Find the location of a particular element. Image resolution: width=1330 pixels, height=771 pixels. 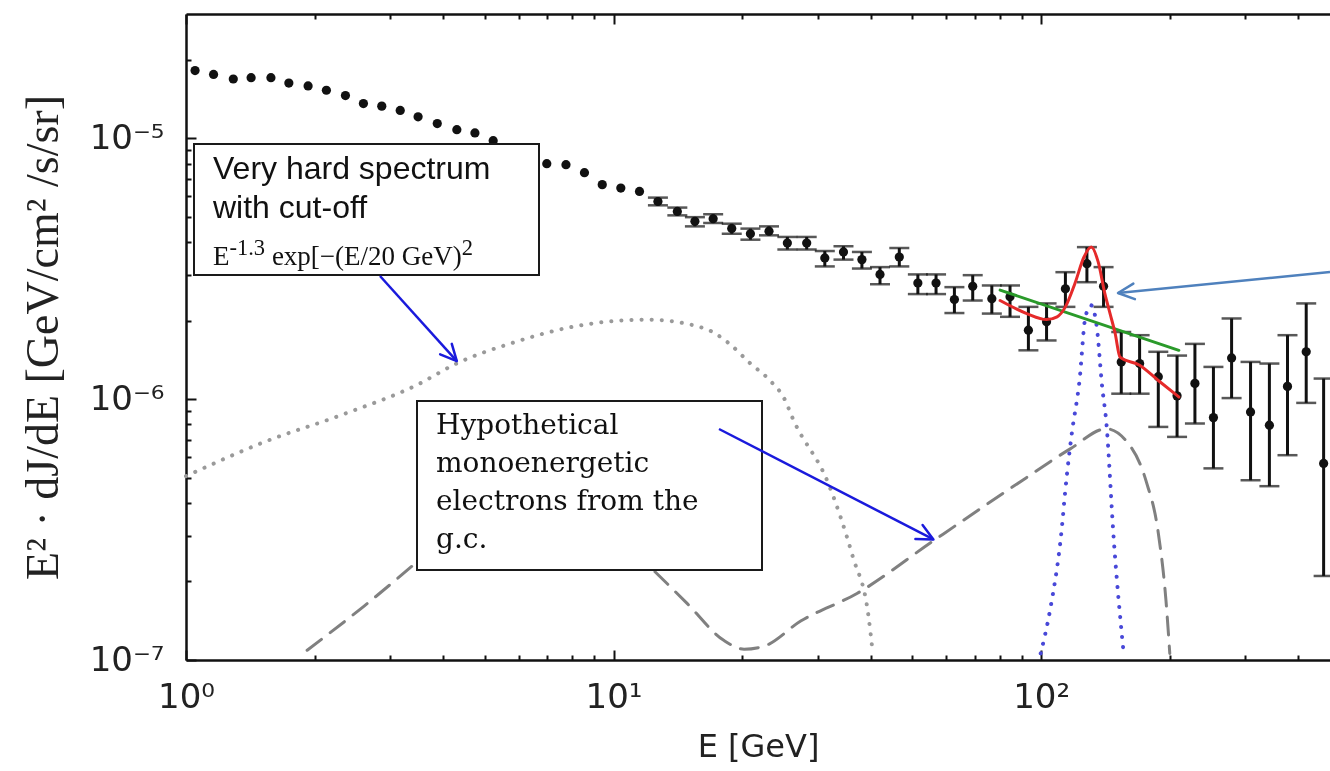

y-tick-label: 10⁻⁶ is located at coordinates (127, 397).